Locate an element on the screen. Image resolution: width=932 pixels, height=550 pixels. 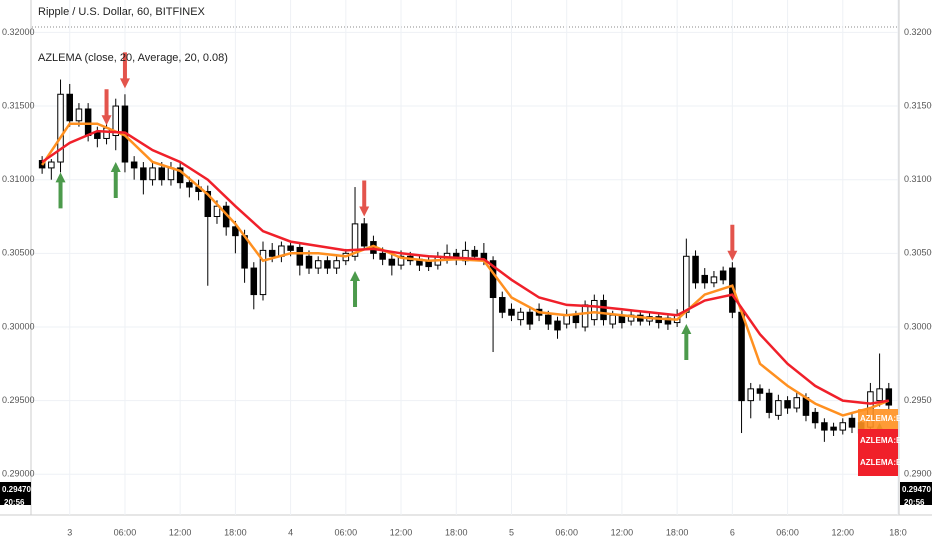
x-tick-label: 3 is located at coordinates (69, 532).